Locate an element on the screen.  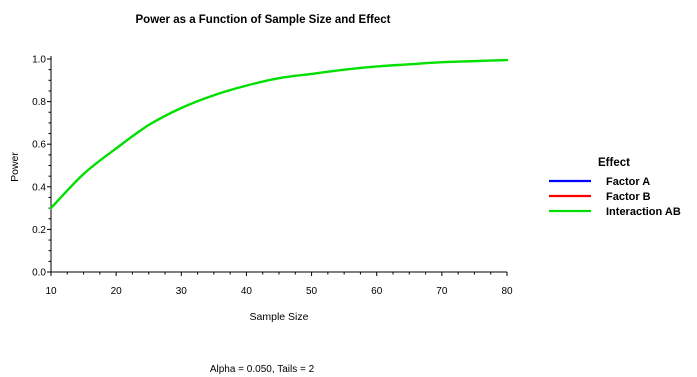
x-tick-label: 80 is located at coordinates (507, 291).